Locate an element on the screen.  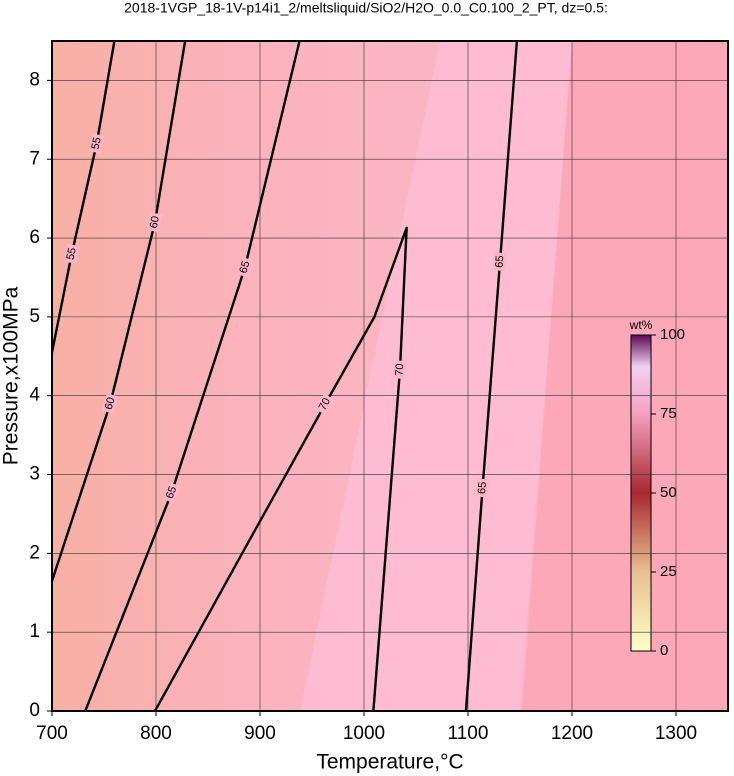
y-axis-label: Pressure,x100MPa is located at coordinates (11, 375).